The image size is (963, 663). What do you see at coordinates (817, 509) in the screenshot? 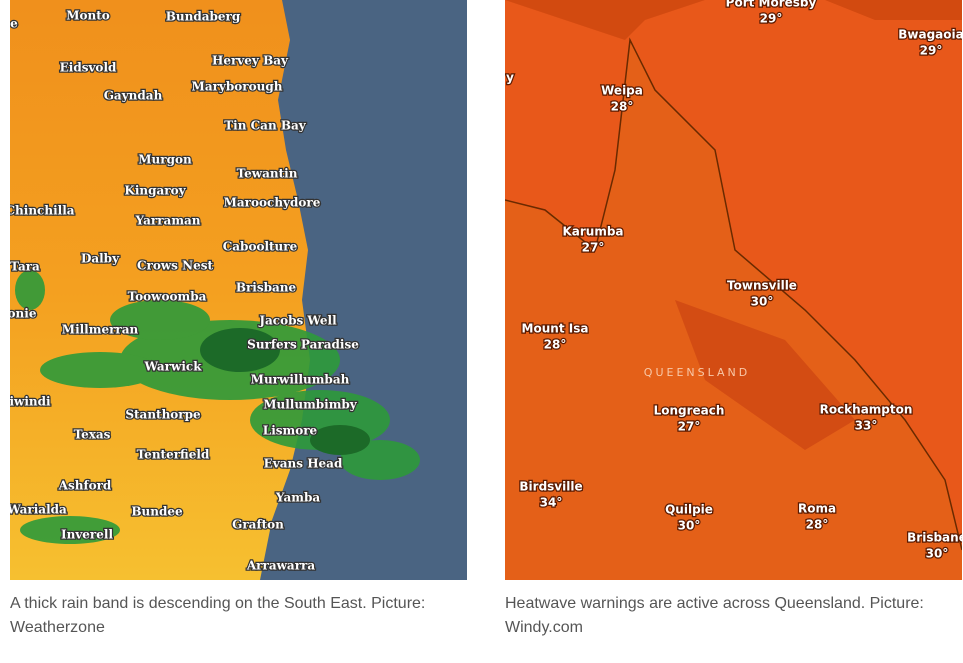
I see `place-name: Roma` at bounding box center [817, 509].